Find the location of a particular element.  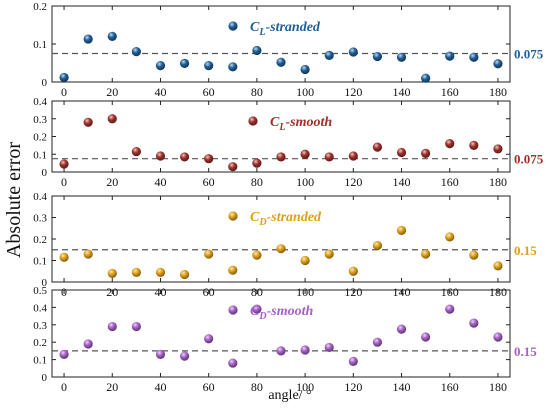

y-tick-label: 0.3 is located at coordinates (40, 219).